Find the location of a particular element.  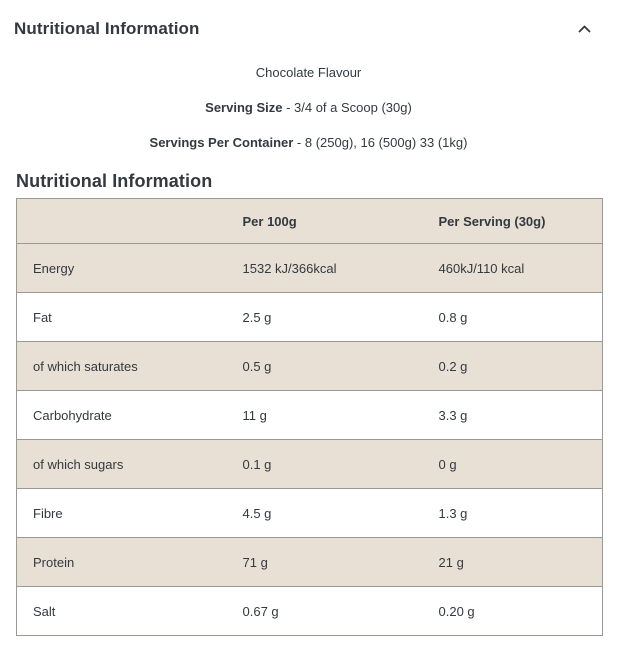

per-100g-value: 0.5 g is located at coordinates (257, 366).